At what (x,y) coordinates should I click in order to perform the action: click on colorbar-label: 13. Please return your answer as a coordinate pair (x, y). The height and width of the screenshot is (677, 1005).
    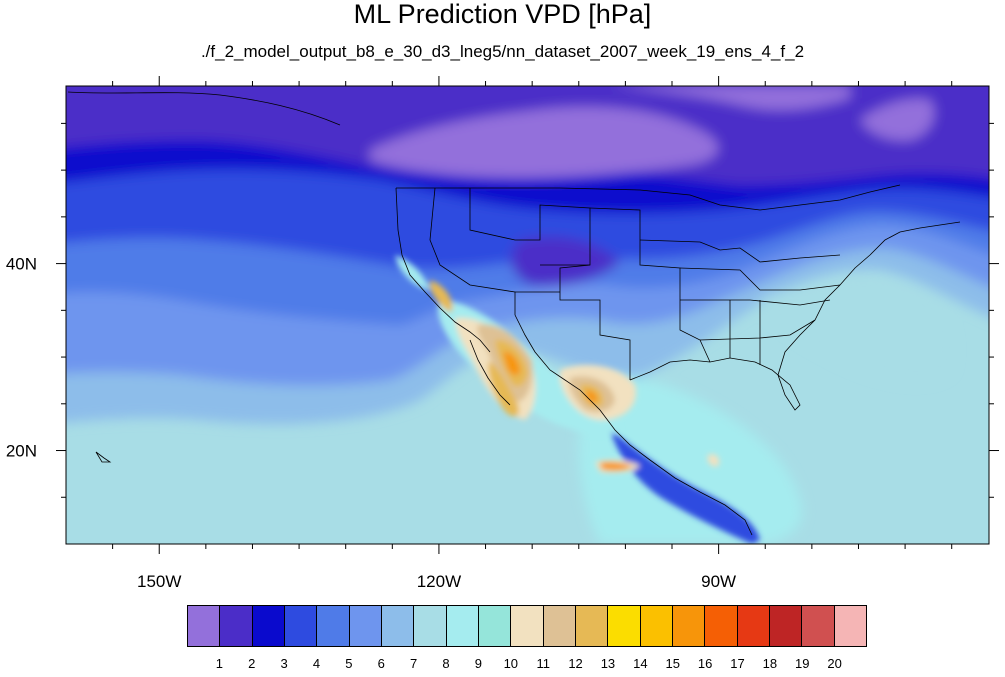
    Looking at the image, I should click on (608, 663).